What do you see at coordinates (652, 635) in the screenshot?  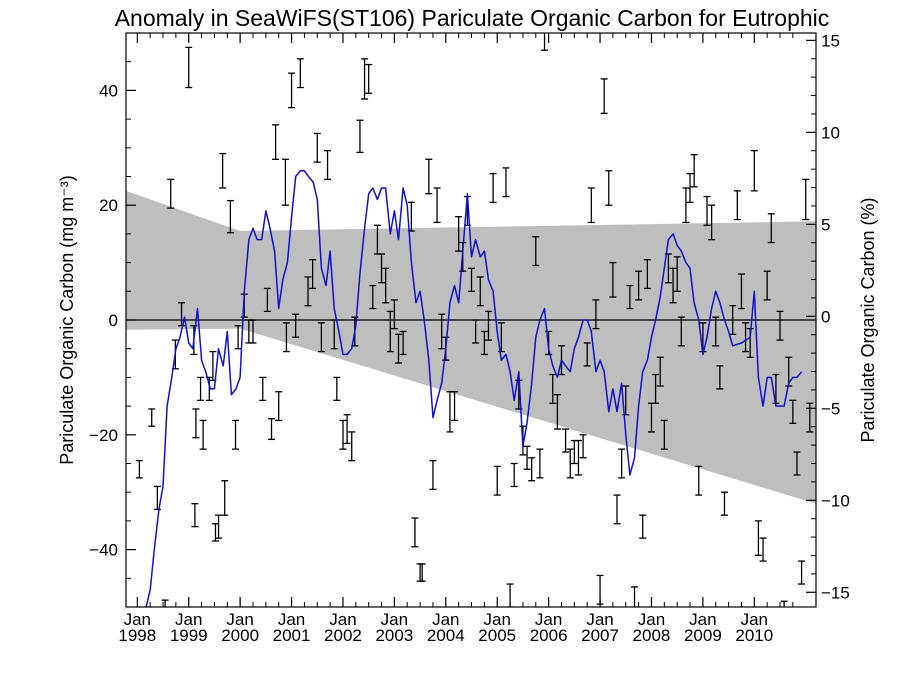 I see `x-tick-label-year: 2008` at bounding box center [652, 635].